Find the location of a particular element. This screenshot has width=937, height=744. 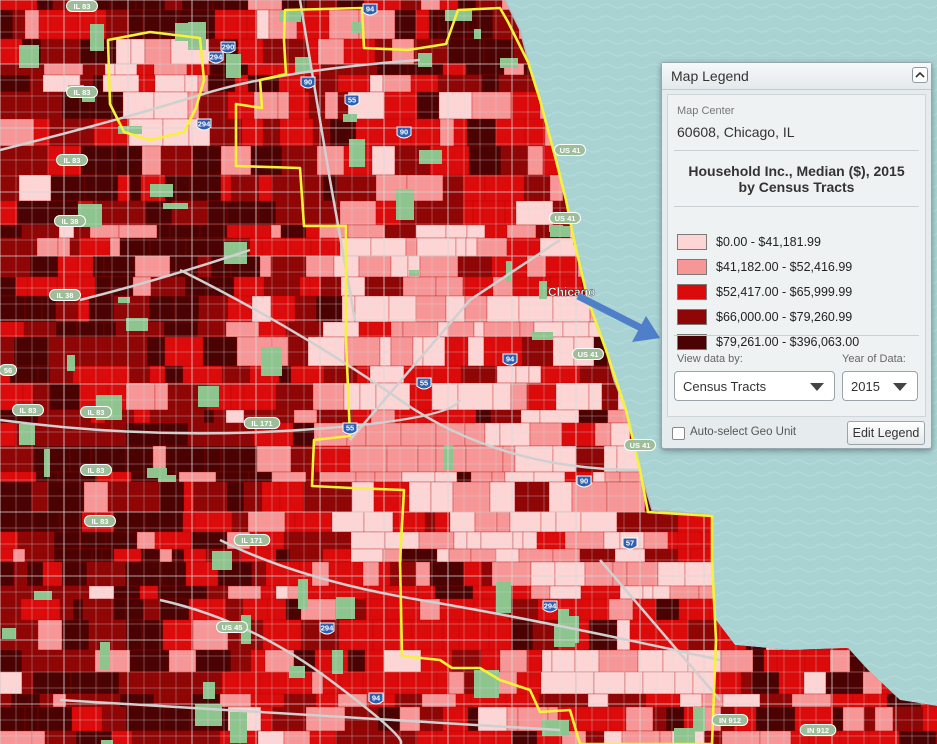

edit-legend-button: Edit Legend is located at coordinates (886, 433).